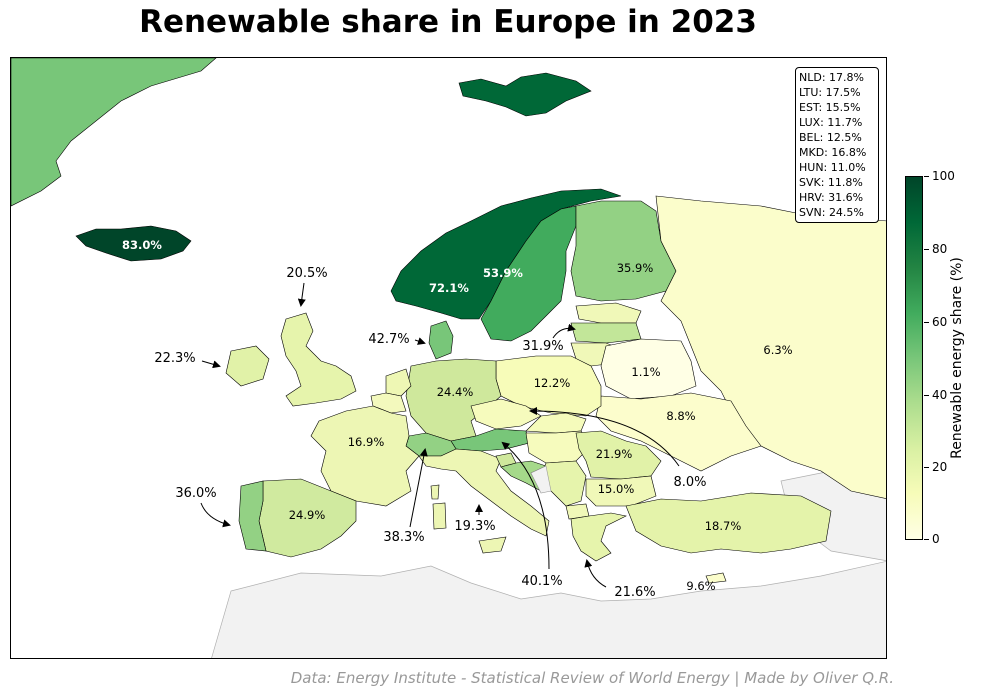  What do you see at coordinates (418, 488) in the screenshot?
I see `callout-switzerland-arrow` at bounding box center [418, 488].